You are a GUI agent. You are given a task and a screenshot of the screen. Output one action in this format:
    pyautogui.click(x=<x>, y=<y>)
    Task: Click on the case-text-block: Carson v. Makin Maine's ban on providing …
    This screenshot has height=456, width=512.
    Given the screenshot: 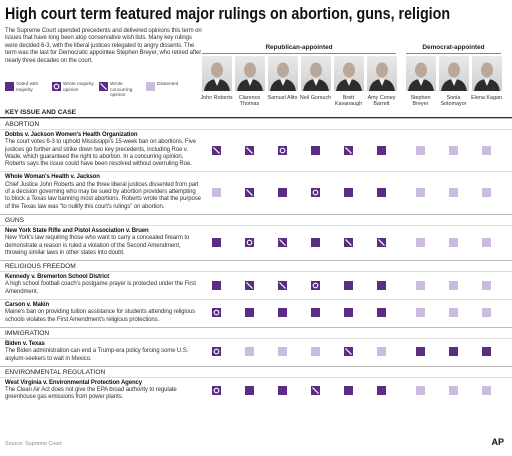 What is the action you would take?
    pyautogui.click(x=100, y=313)
    